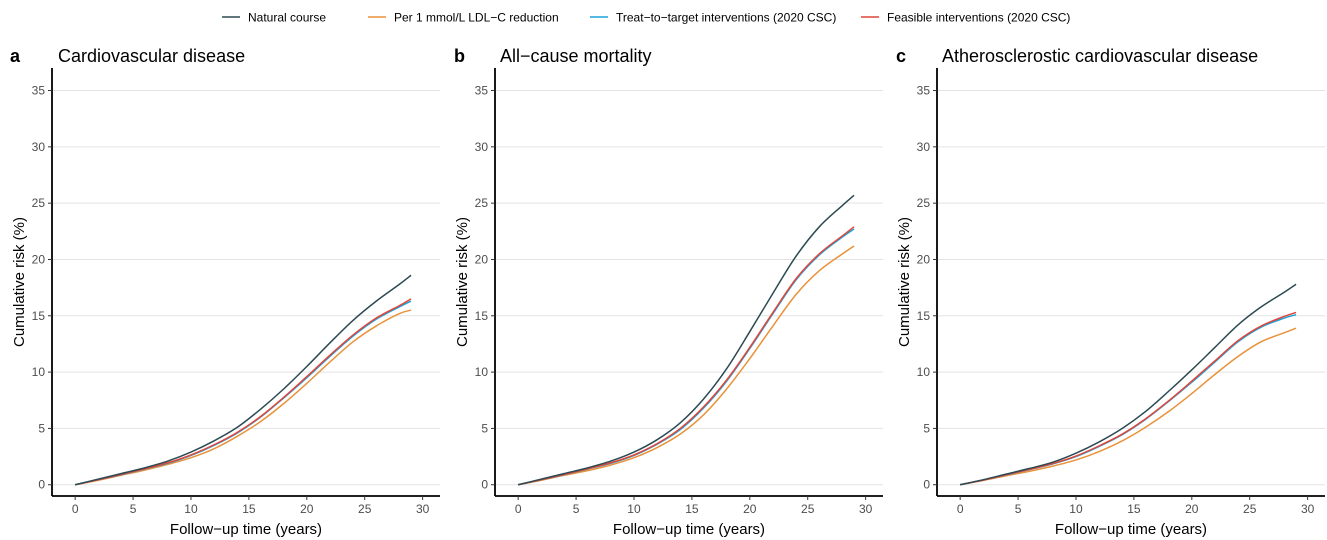 The width and height of the screenshot is (1327, 540). What do you see at coordinates (901, 56) in the screenshot?
I see `panel-letter: c` at bounding box center [901, 56].